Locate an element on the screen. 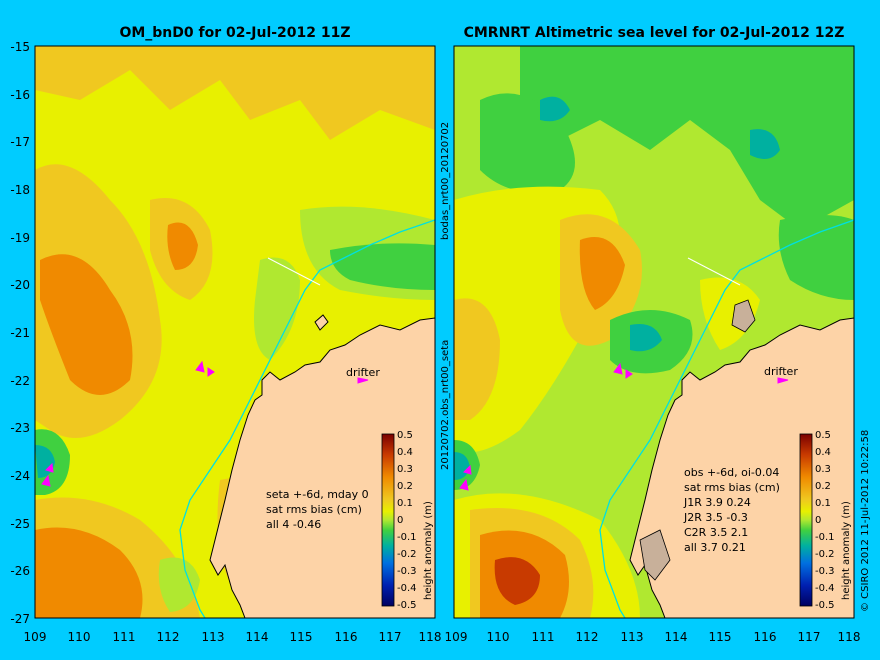 This screenshot has width=880, height=660. middle-run-label: bodas_nrt00_20120702 is located at coordinates (445, 181).